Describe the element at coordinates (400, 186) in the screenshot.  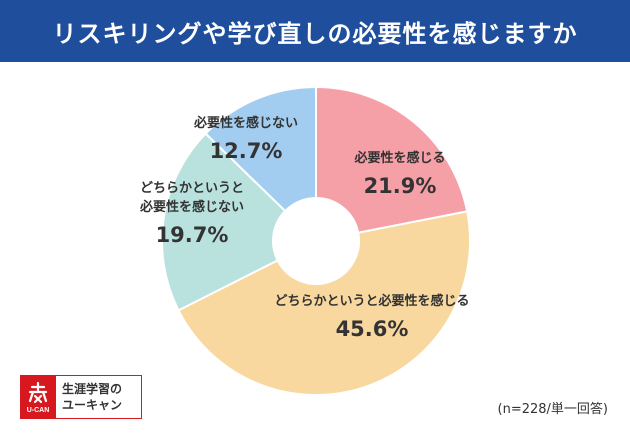
I see `slice-1-value: 21.9%` at that location.